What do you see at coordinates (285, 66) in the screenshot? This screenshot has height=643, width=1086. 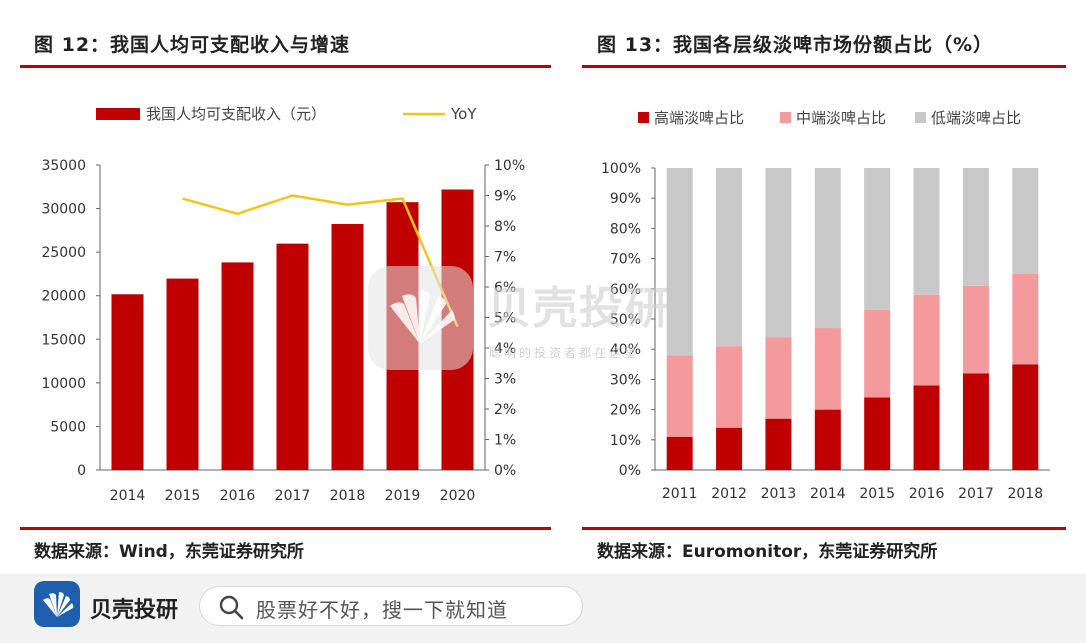 I see `left-title-rule` at bounding box center [285, 66].